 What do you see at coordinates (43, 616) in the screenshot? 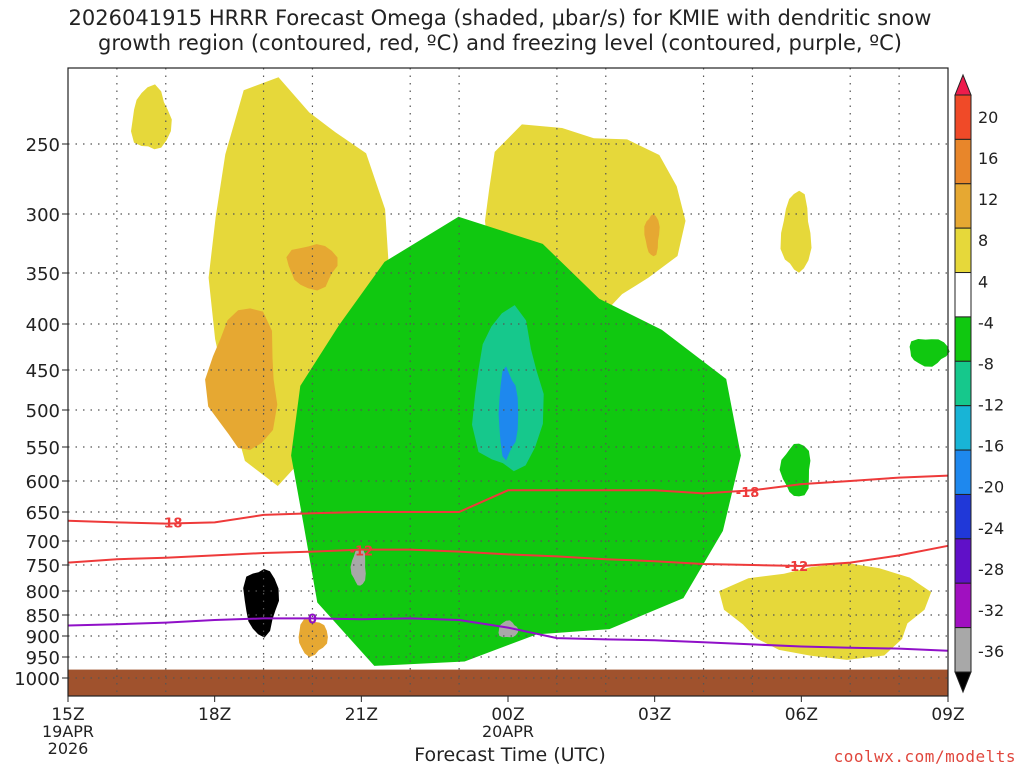
I see `y-tick-label: 850` at bounding box center [43, 616].